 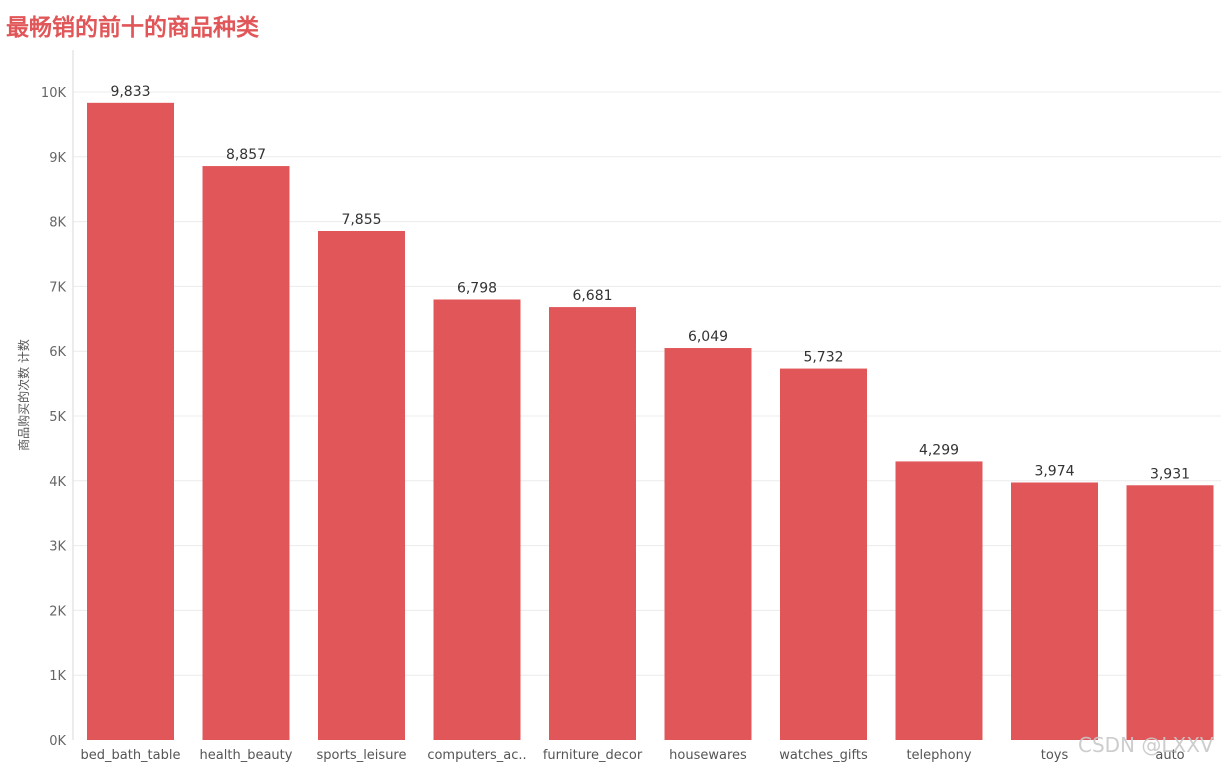 I want to click on y-tick-label: 7K, so click(x=57, y=287).